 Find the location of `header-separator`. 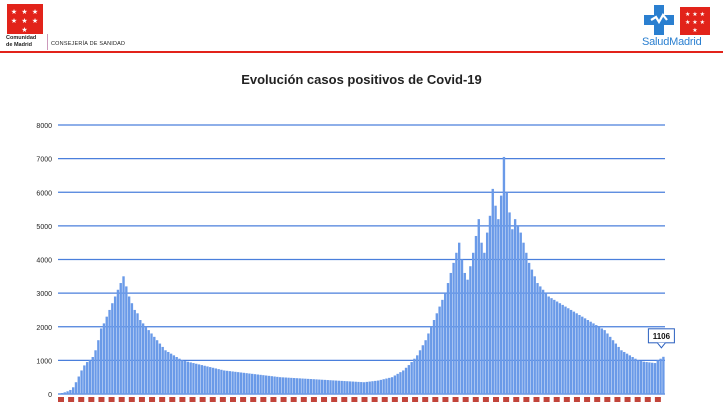

header-separator is located at coordinates (47, 42).